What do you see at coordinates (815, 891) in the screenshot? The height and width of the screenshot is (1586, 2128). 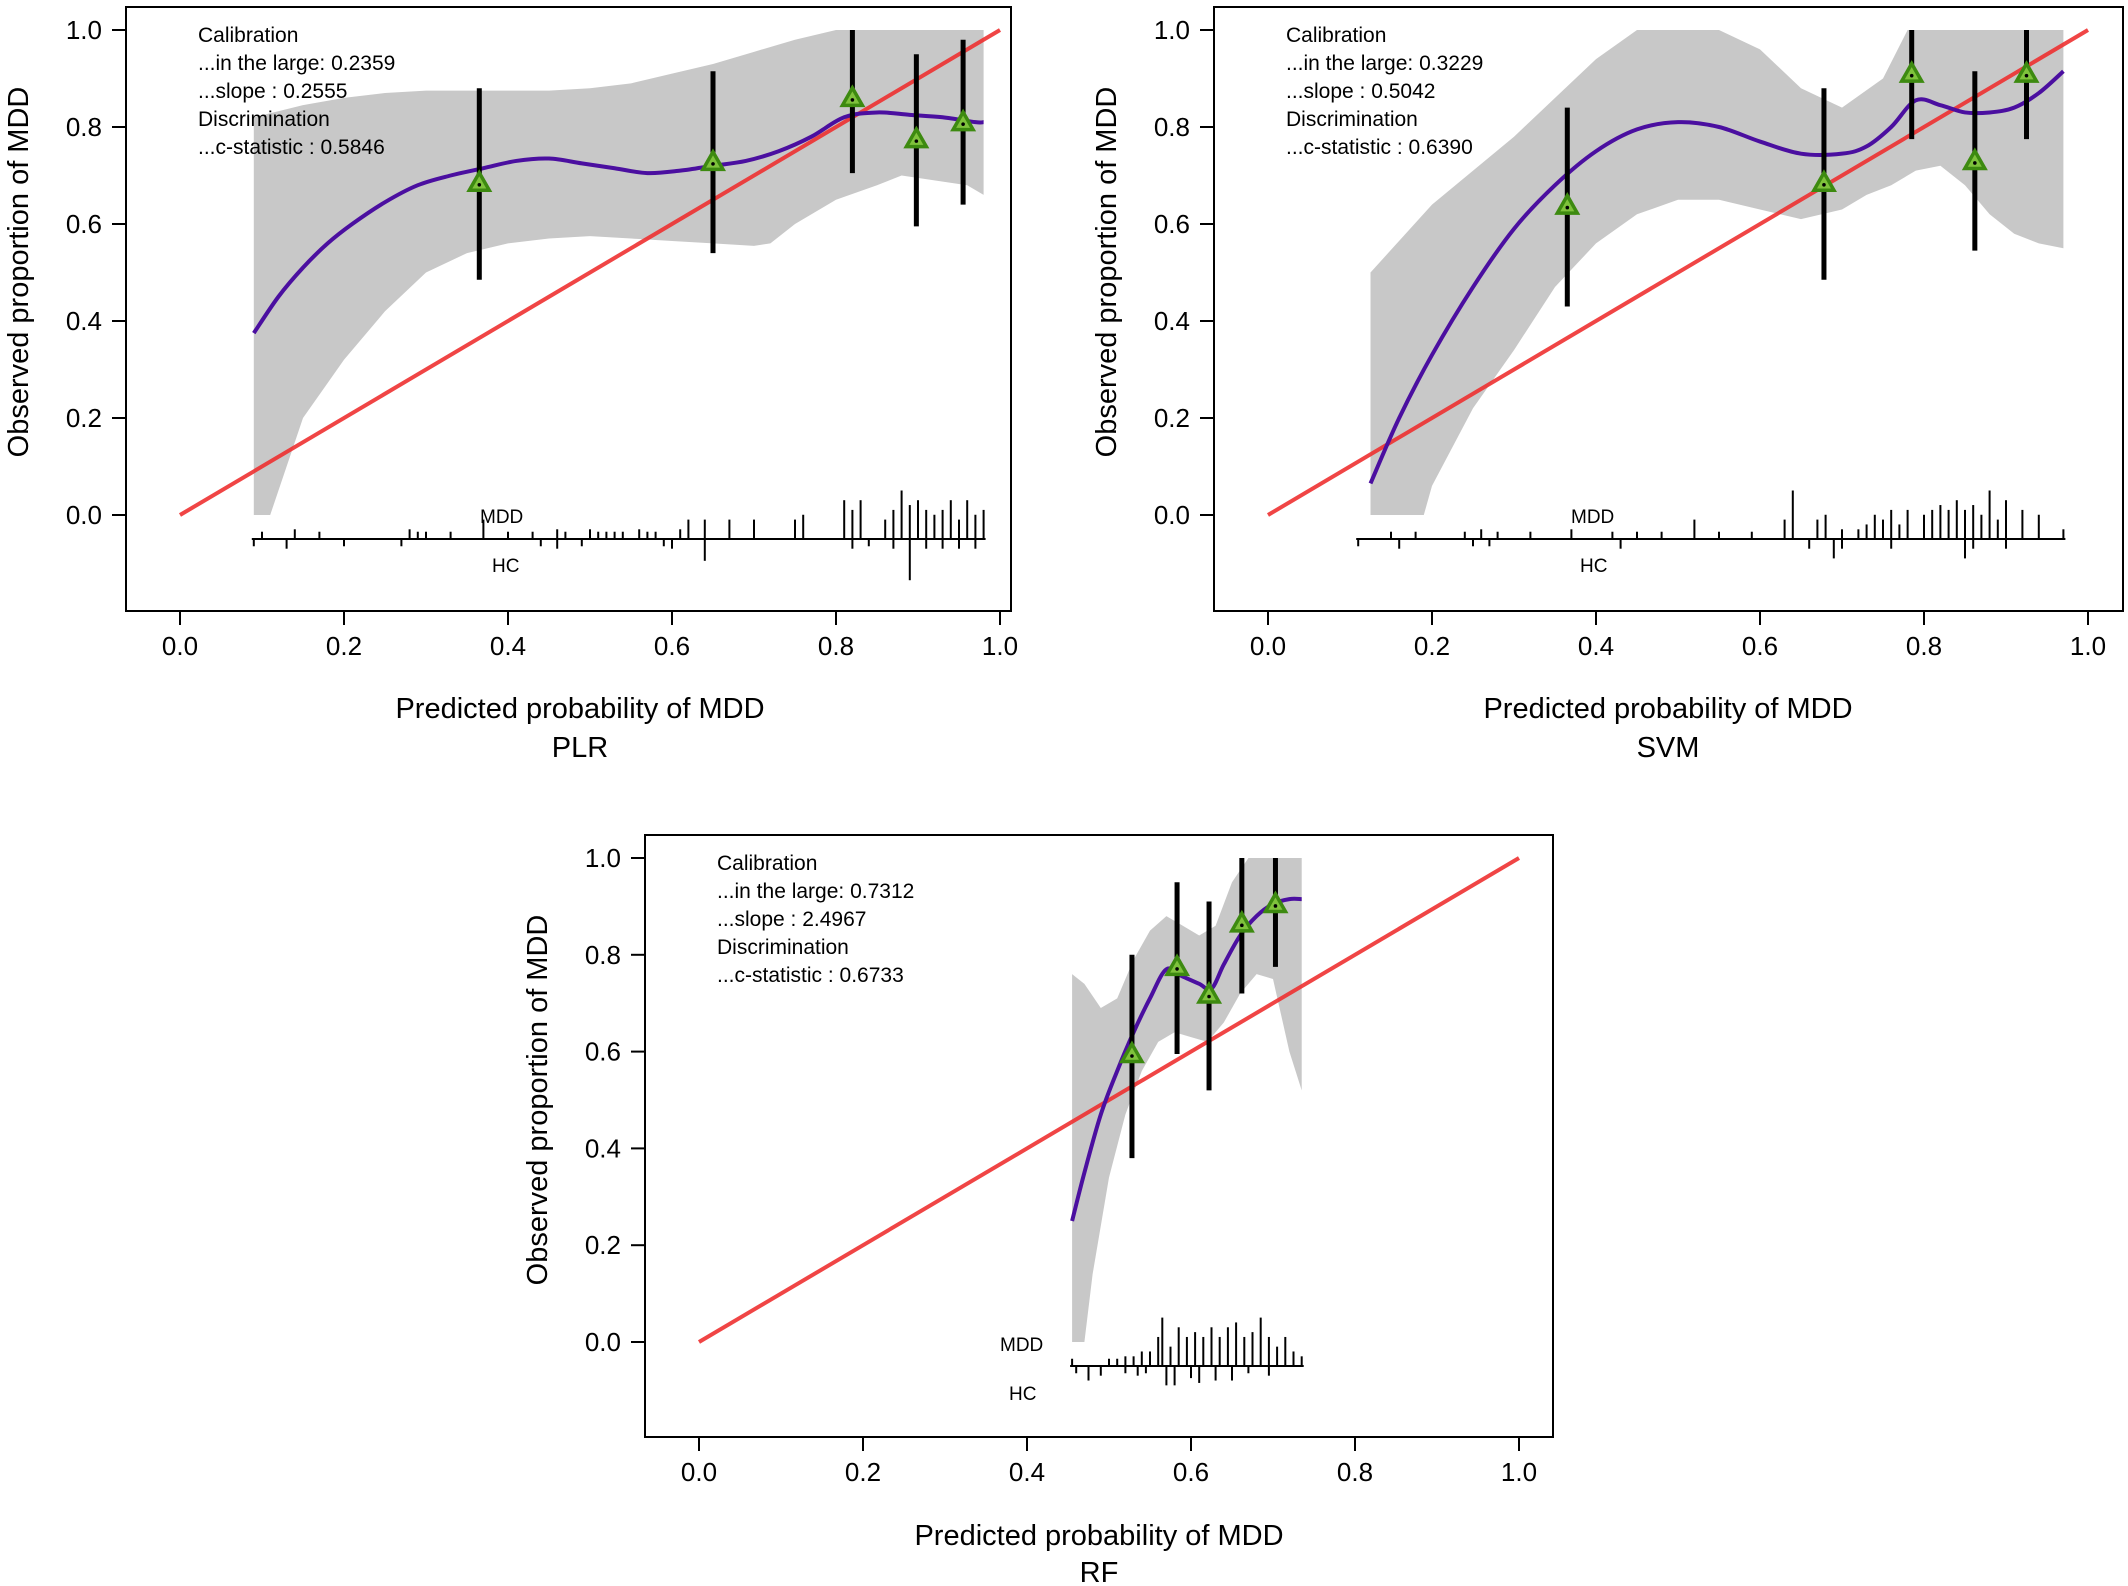 I see `stat-in-the-large: ...in the large: 0.7312` at bounding box center [815, 891].